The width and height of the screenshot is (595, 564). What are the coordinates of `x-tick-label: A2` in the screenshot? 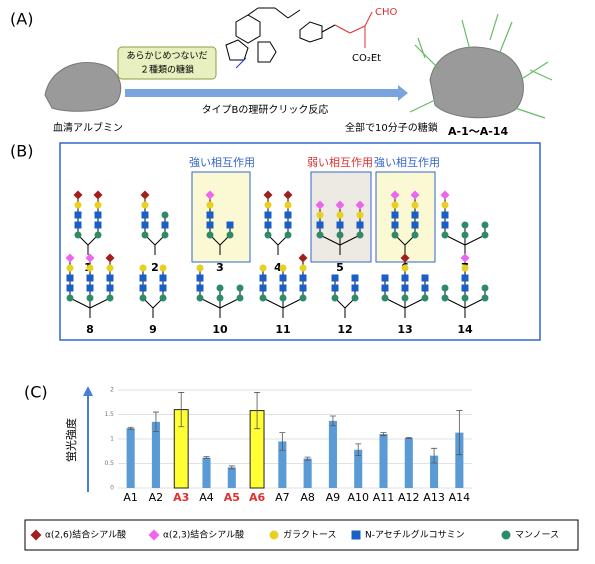 It's located at (156, 497).